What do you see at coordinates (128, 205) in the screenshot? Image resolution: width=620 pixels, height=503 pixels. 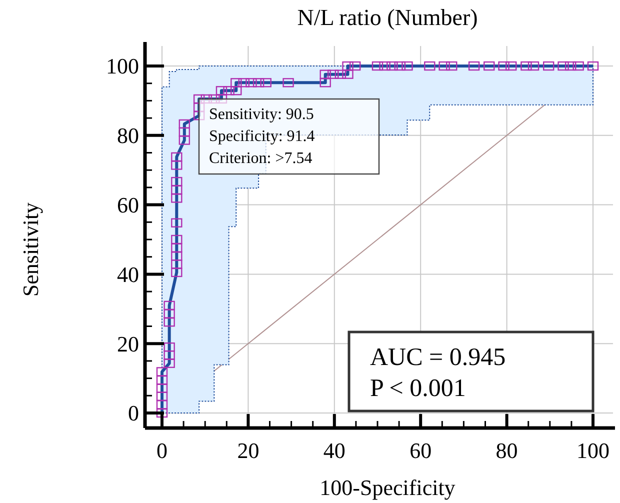 I see `y-tick-label: 60` at bounding box center [128, 205].